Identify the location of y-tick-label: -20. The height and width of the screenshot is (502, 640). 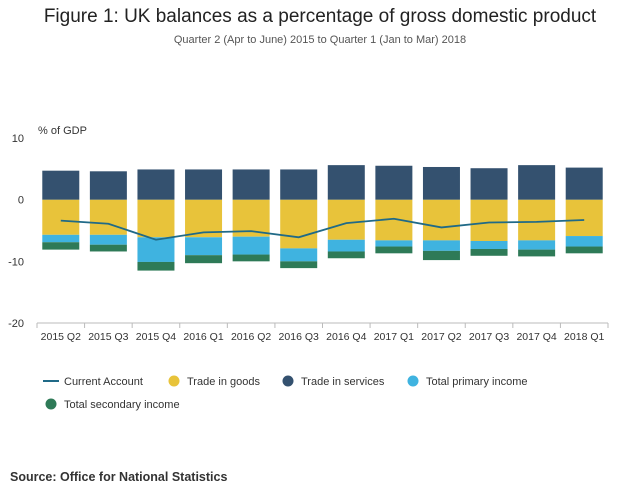
(16, 324).